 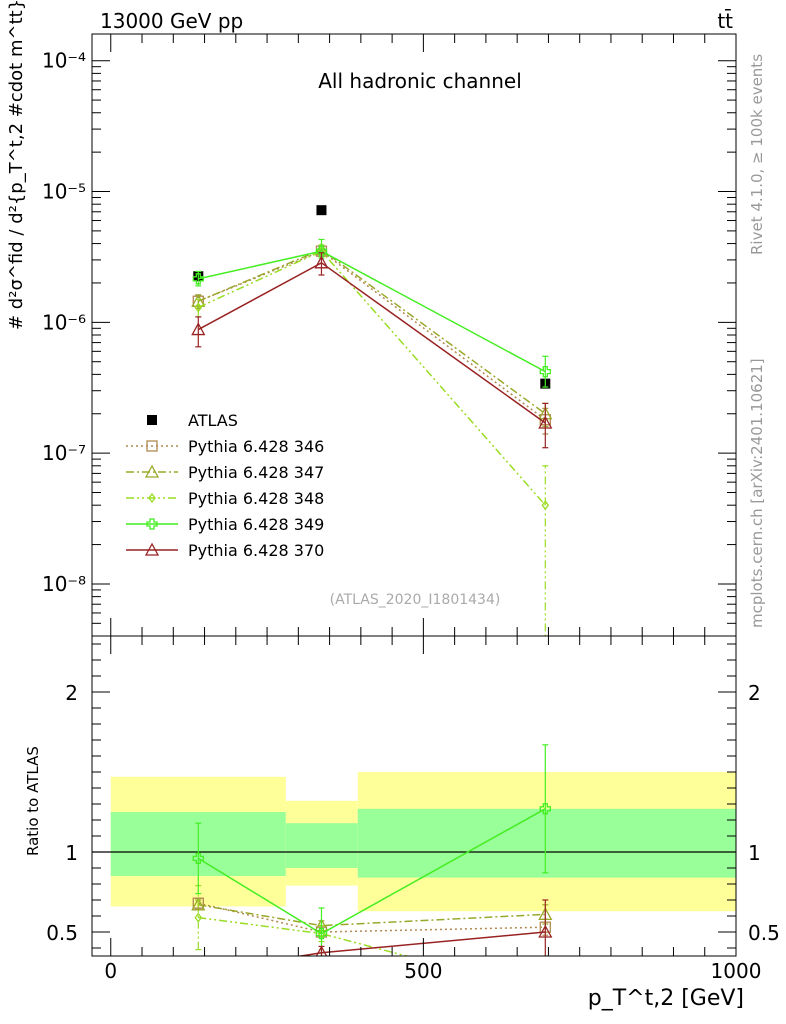 I want to click on legend-entry: Pythia 6.428 370, so click(x=225, y=550).